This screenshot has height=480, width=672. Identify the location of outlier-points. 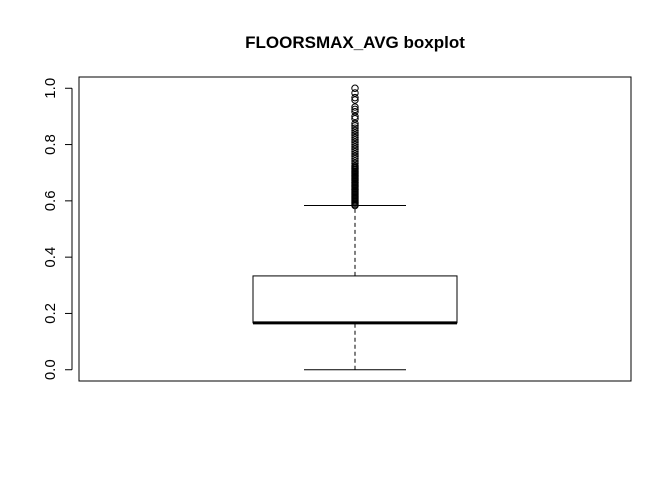
(355, 147).